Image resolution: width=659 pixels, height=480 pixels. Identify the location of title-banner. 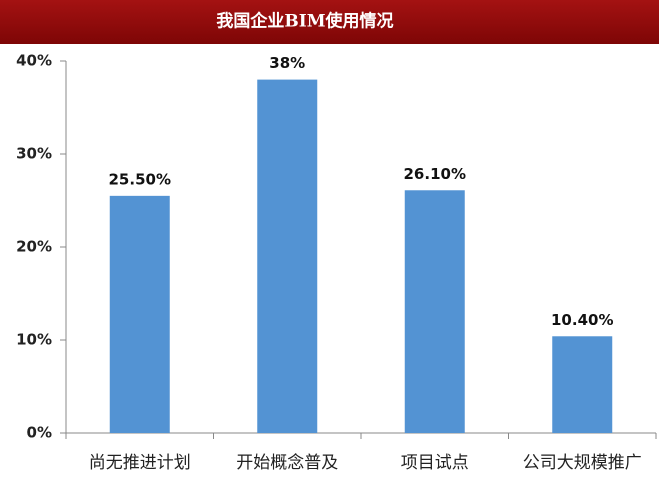
(329, 22).